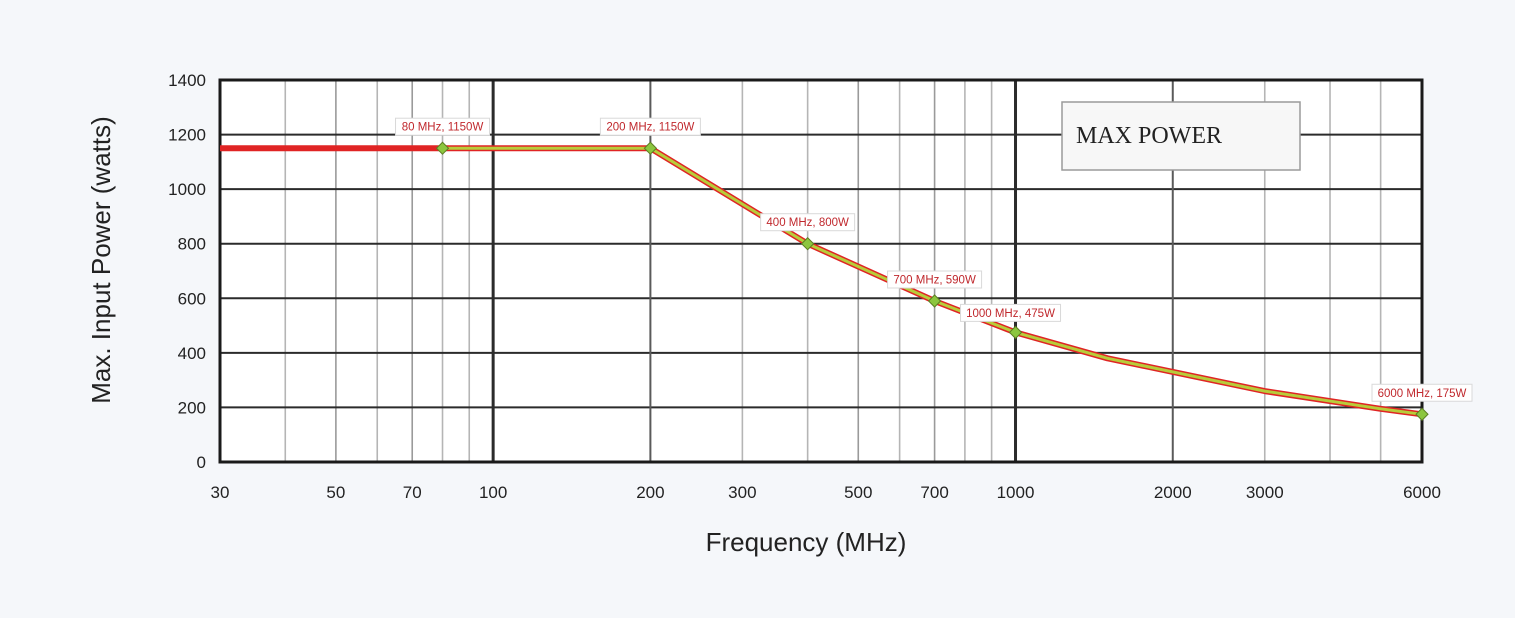 This screenshot has width=1515, height=618. I want to click on data-label: 200 MHz, 1150W, so click(650, 126).